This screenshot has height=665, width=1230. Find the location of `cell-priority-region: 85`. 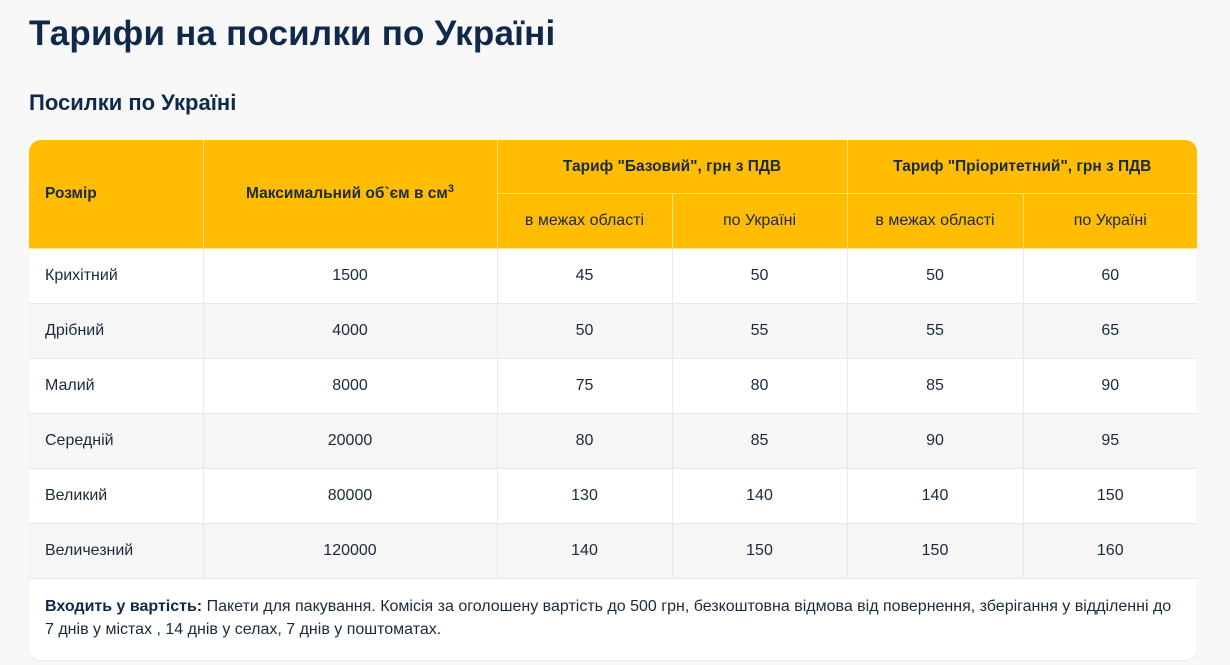

cell-priority-region: 85 is located at coordinates (935, 386).